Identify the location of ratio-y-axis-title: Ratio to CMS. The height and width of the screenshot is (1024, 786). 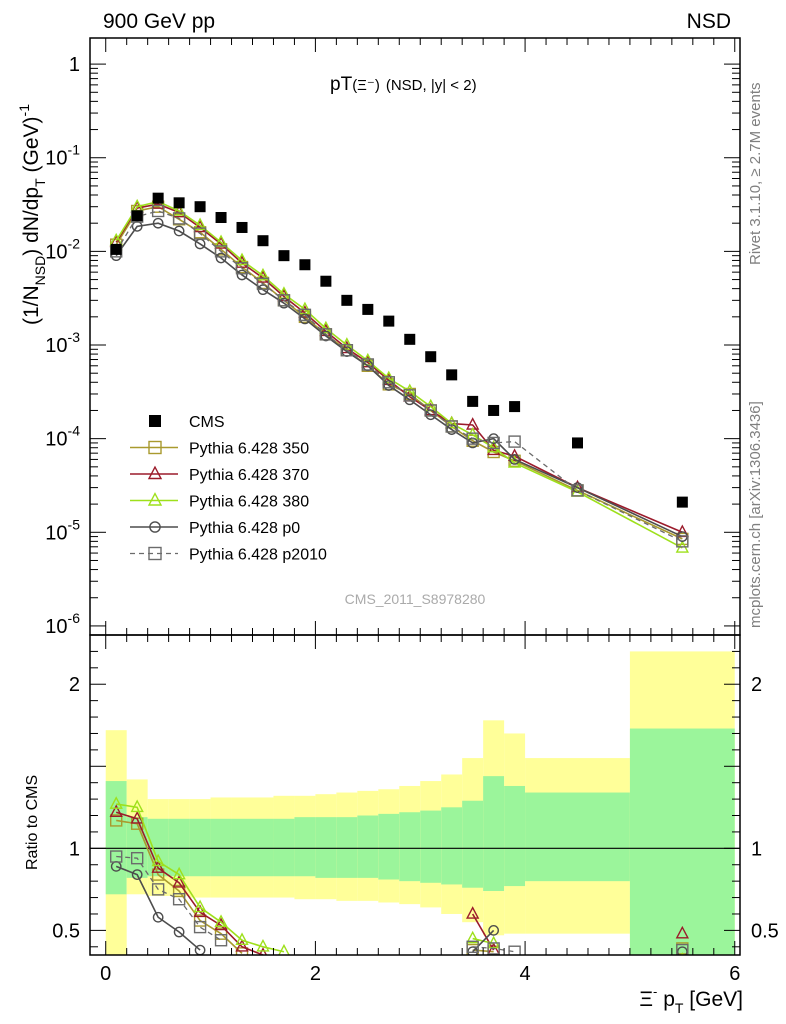
(32, 822).